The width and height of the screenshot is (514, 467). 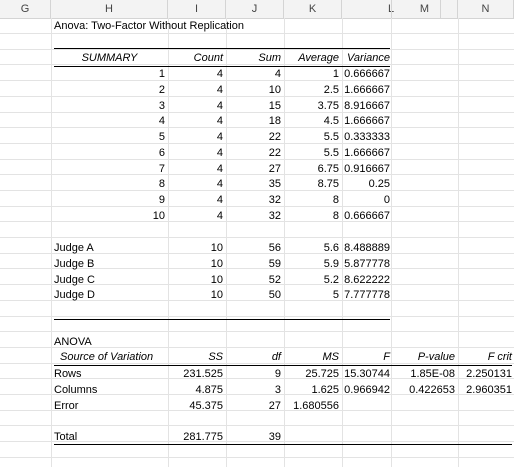 I want to click on column-header-g: G, so click(x=25, y=9).